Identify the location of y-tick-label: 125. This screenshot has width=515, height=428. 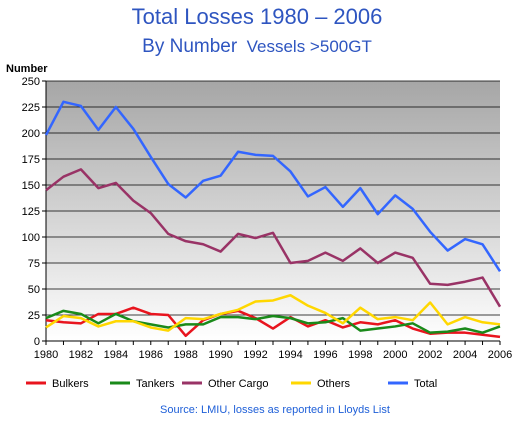
(31, 212).